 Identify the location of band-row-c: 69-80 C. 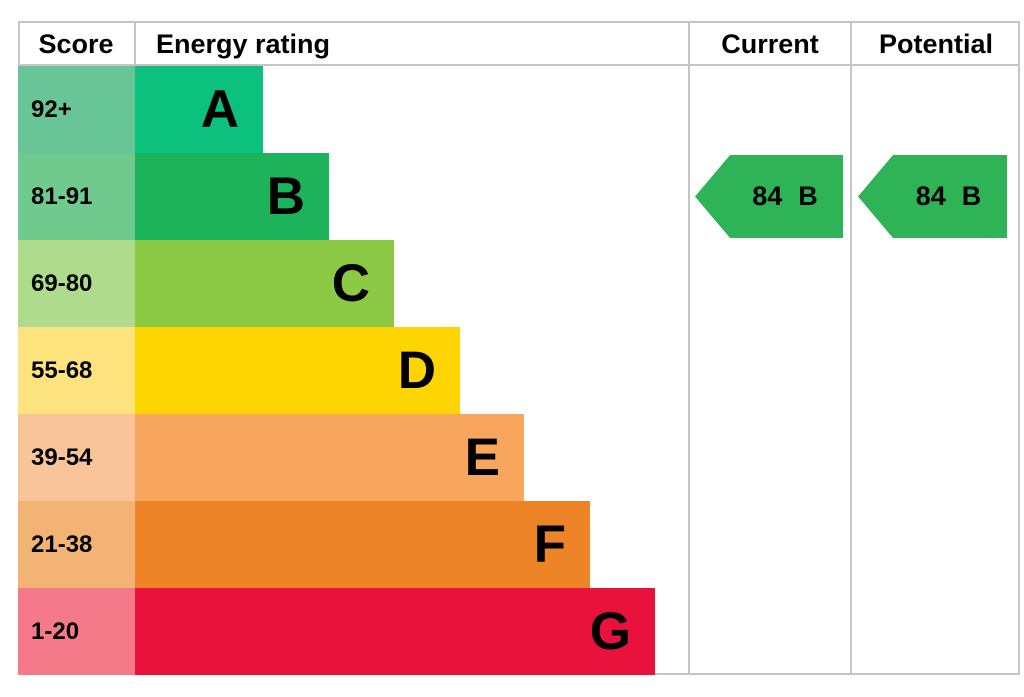
(519, 283).